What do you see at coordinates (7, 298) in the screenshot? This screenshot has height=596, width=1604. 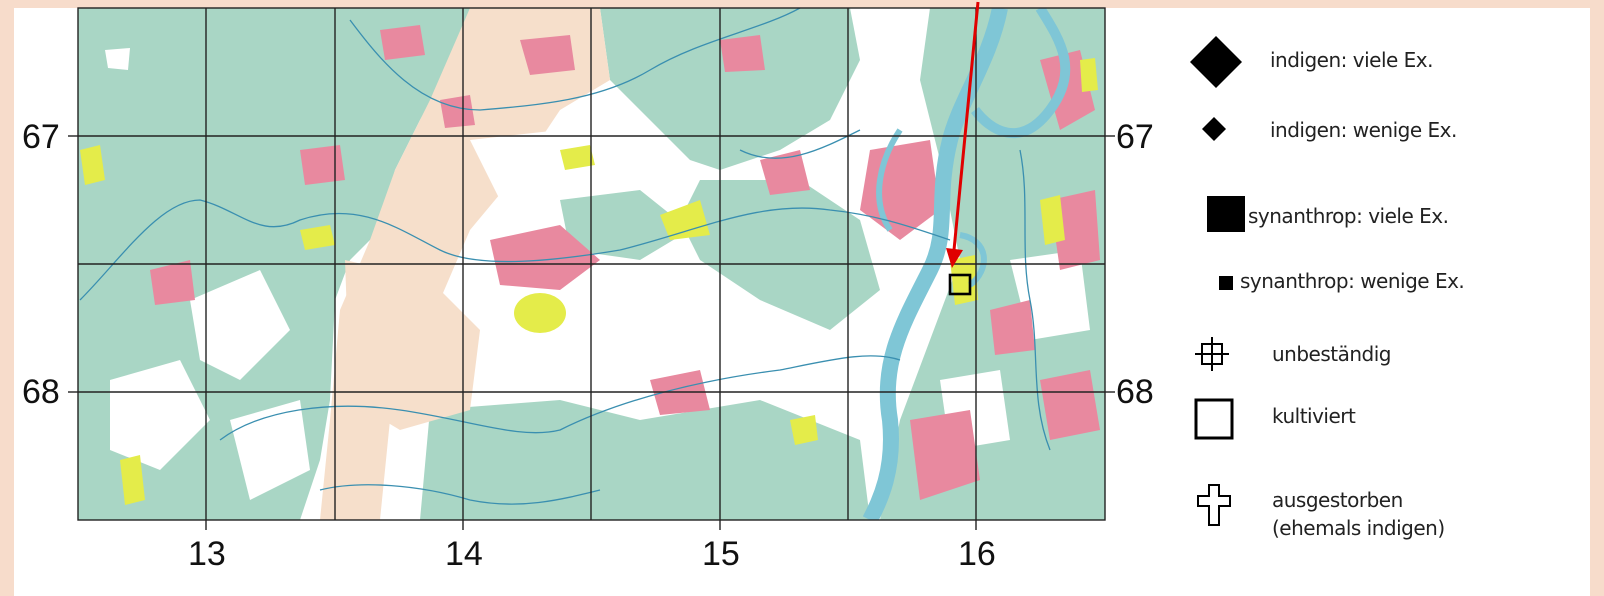 I see `left-margin` at bounding box center [7, 298].